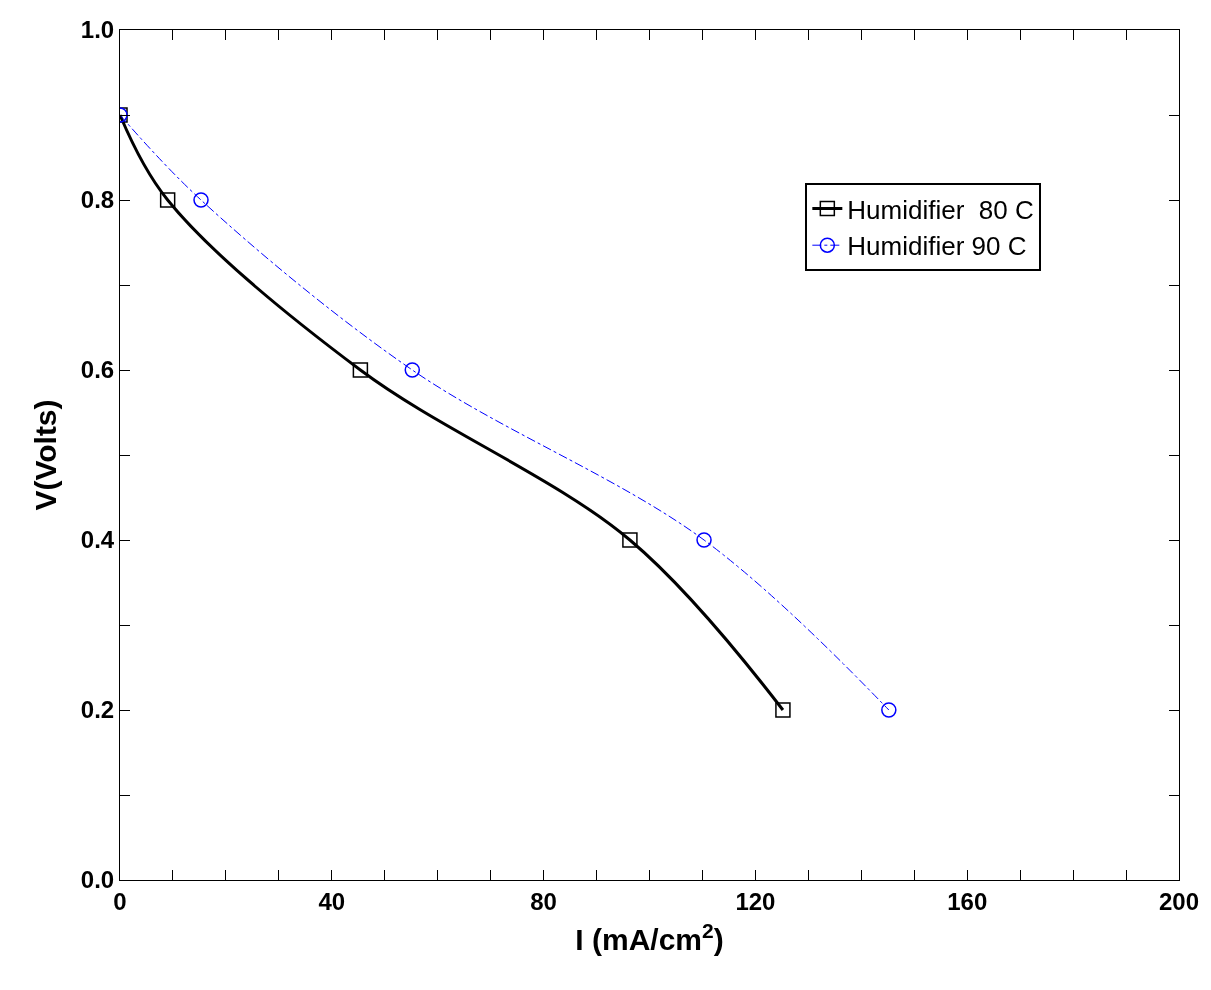  What do you see at coordinates (967, 901) in the screenshot?
I see `x-tick-label: 160` at bounding box center [967, 901].